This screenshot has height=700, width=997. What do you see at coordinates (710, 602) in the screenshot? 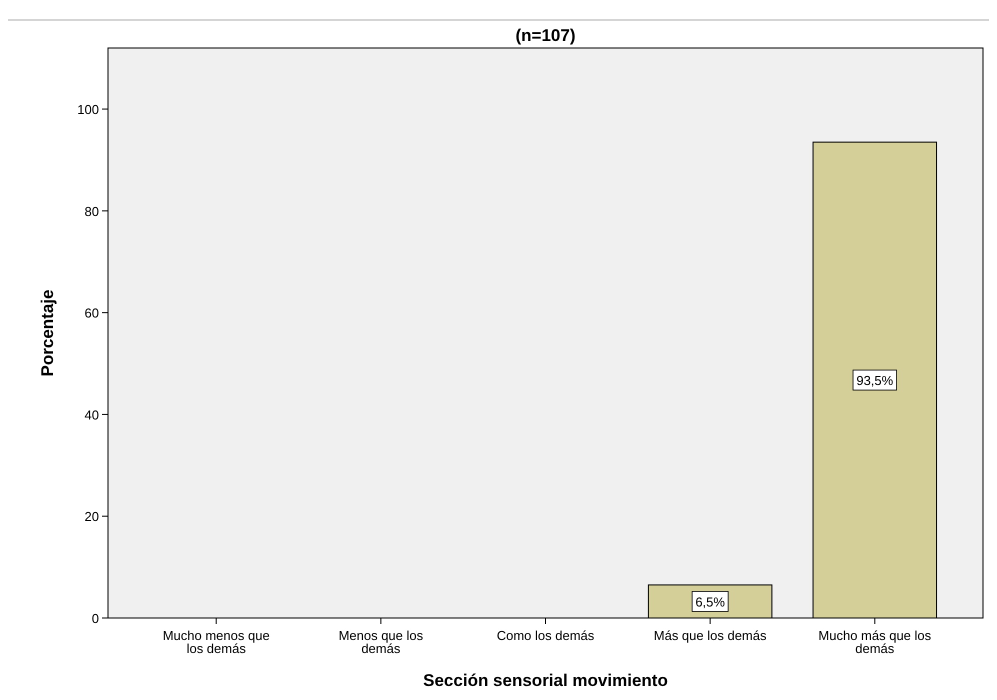
I see `data-label: 6,5%` at bounding box center [710, 602].